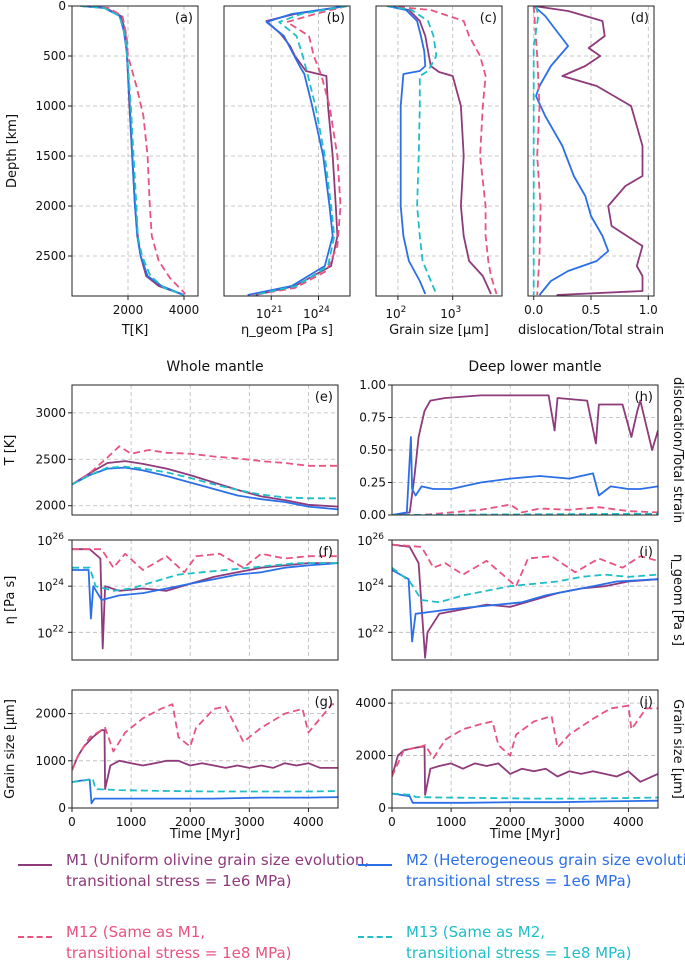 The width and height of the screenshot is (685, 975). What do you see at coordinates (324, 310) in the screenshot?
I see `xtick-label-b-1-exp: 24` at bounding box center [324, 310].